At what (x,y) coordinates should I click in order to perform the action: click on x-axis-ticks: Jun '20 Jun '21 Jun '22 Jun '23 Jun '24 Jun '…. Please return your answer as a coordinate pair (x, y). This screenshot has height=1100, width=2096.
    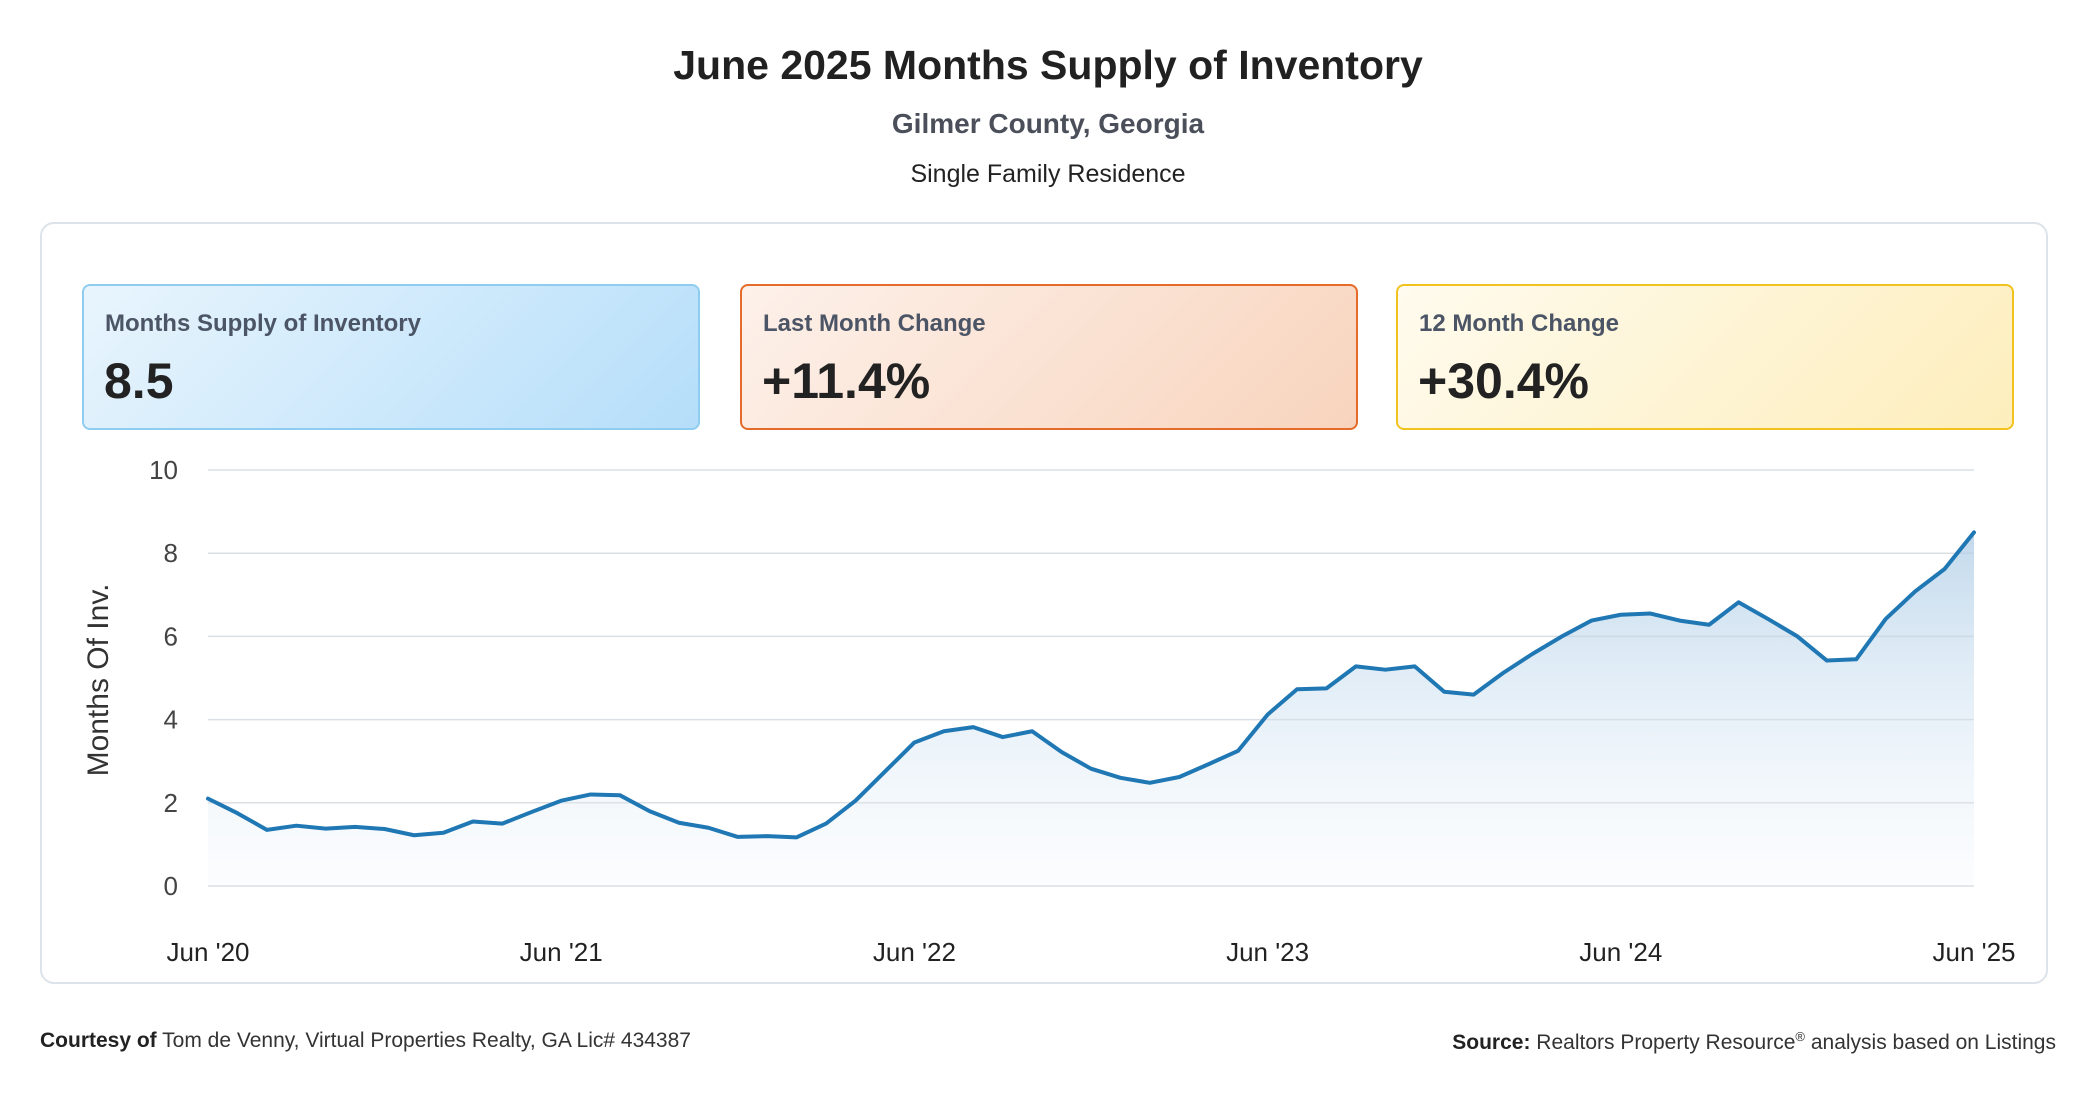
    Looking at the image, I should click on (1090, 952).